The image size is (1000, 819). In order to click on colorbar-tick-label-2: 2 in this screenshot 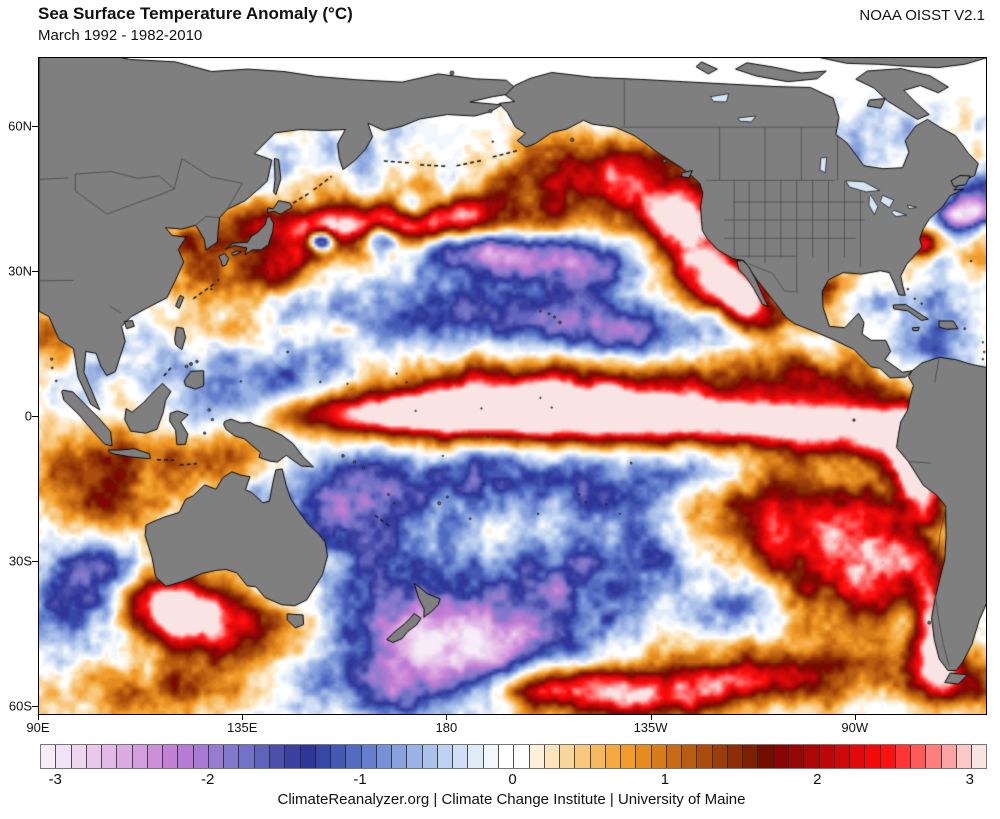, I will do `click(817, 779)`.